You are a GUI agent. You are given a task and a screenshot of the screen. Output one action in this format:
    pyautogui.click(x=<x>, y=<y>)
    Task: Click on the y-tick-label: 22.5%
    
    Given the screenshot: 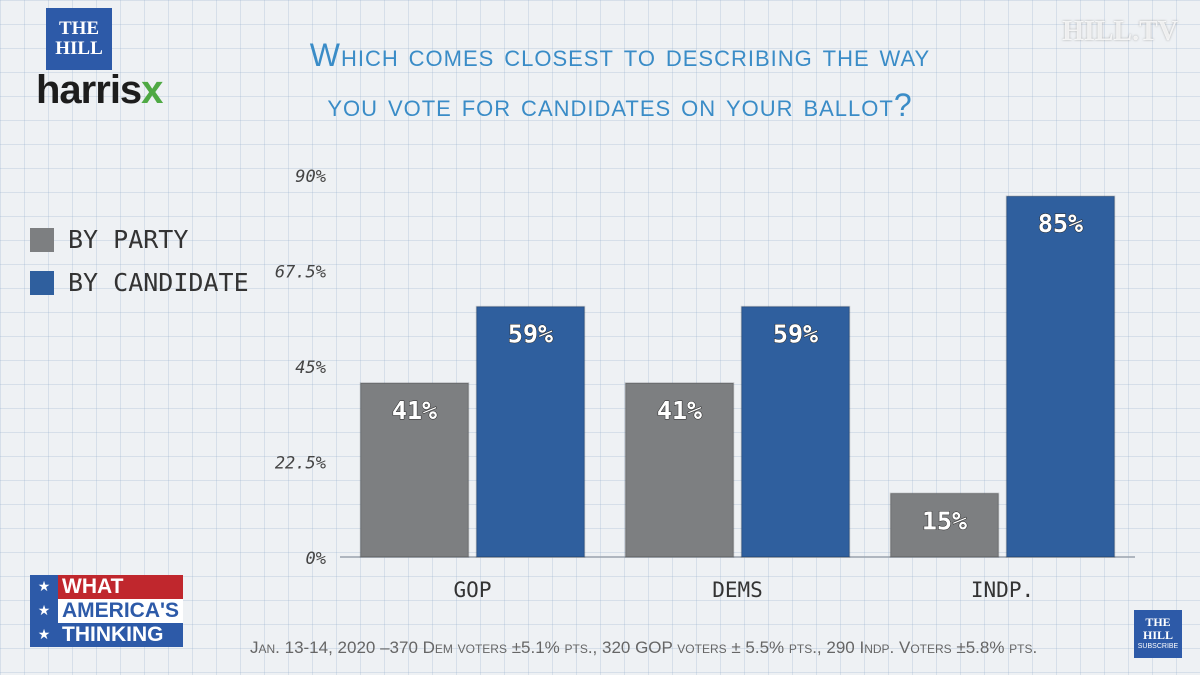 What is the action you would take?
    pyautogui.click(x=300, y=464)
    